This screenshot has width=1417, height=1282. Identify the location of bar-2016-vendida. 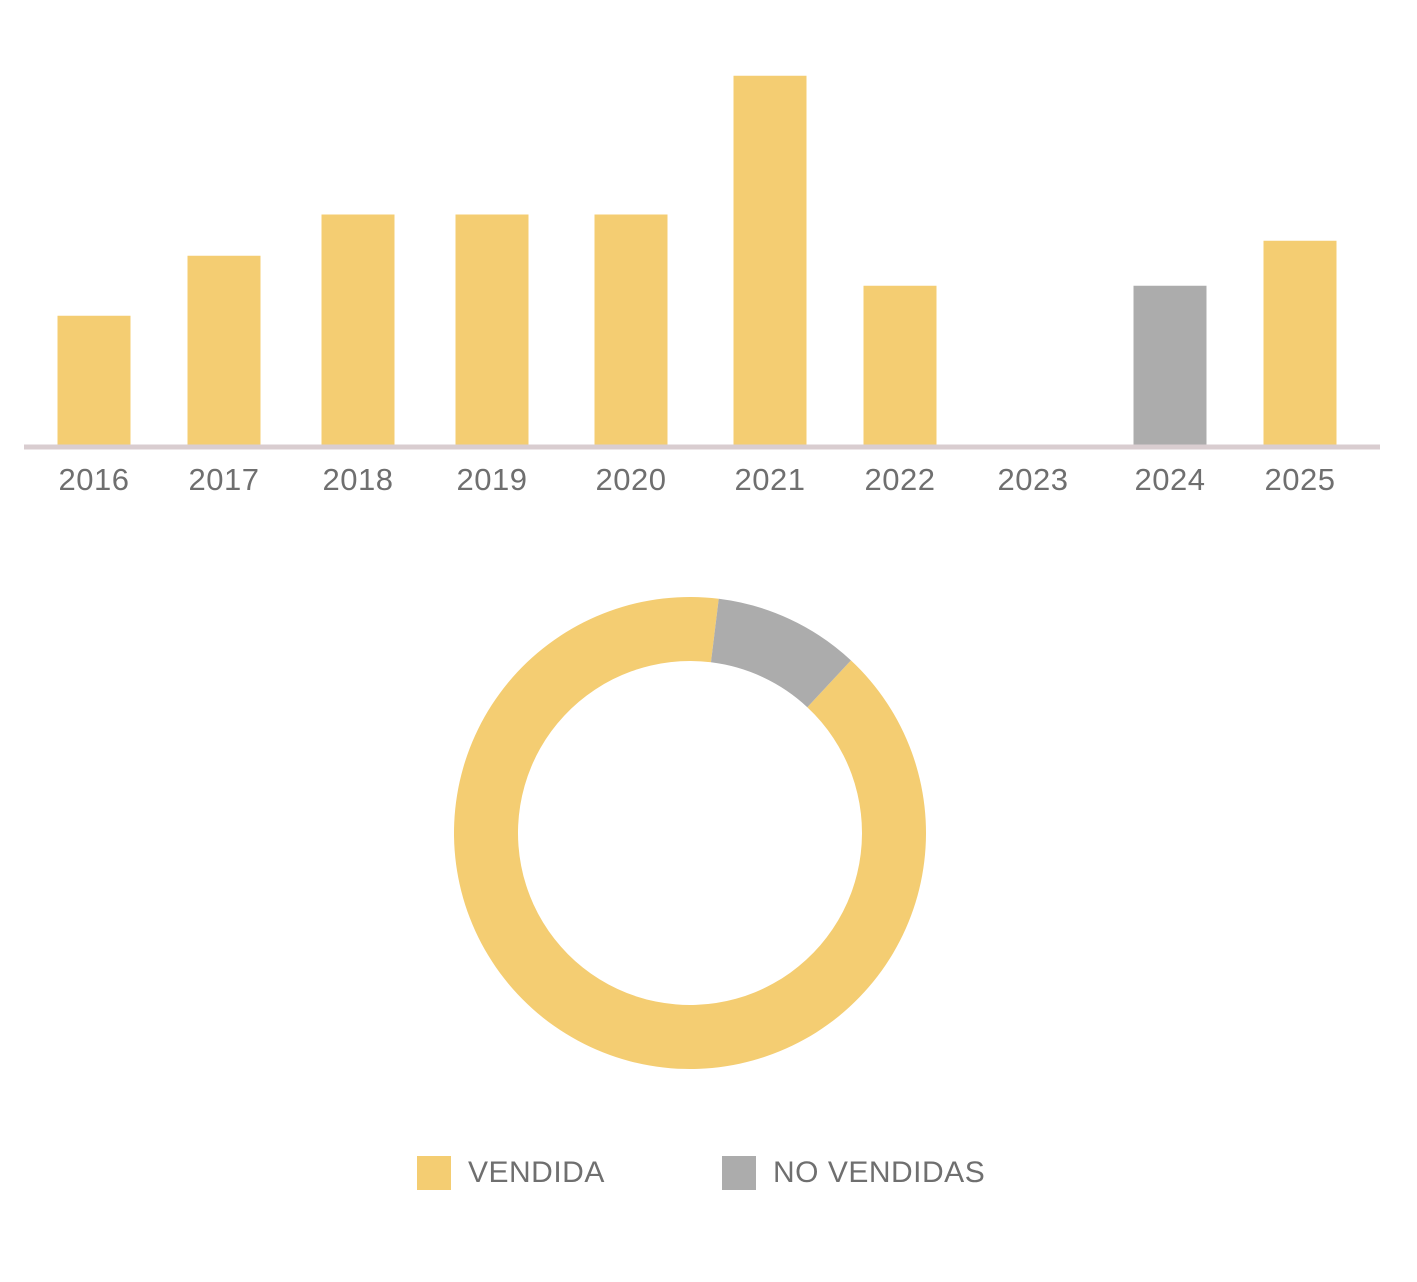
(94, 381).